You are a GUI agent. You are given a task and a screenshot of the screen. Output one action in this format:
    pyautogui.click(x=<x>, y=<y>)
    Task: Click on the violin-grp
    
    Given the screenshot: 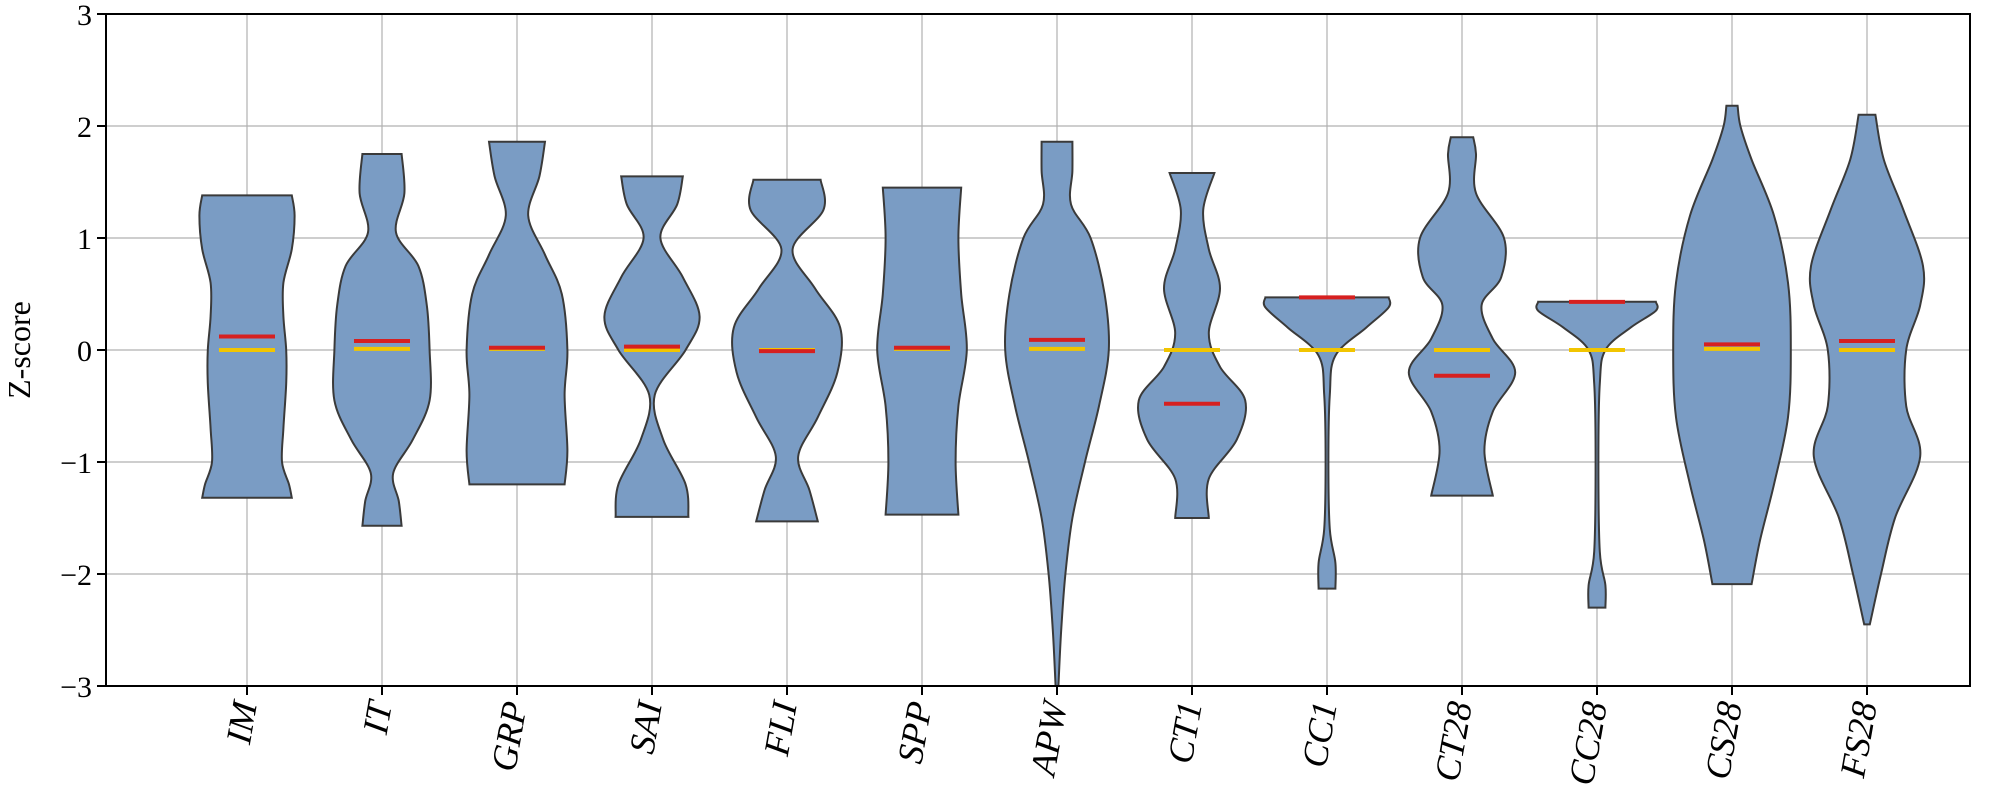 What is the action you would take?
    pyautogui.click(x=517, y=313)
    